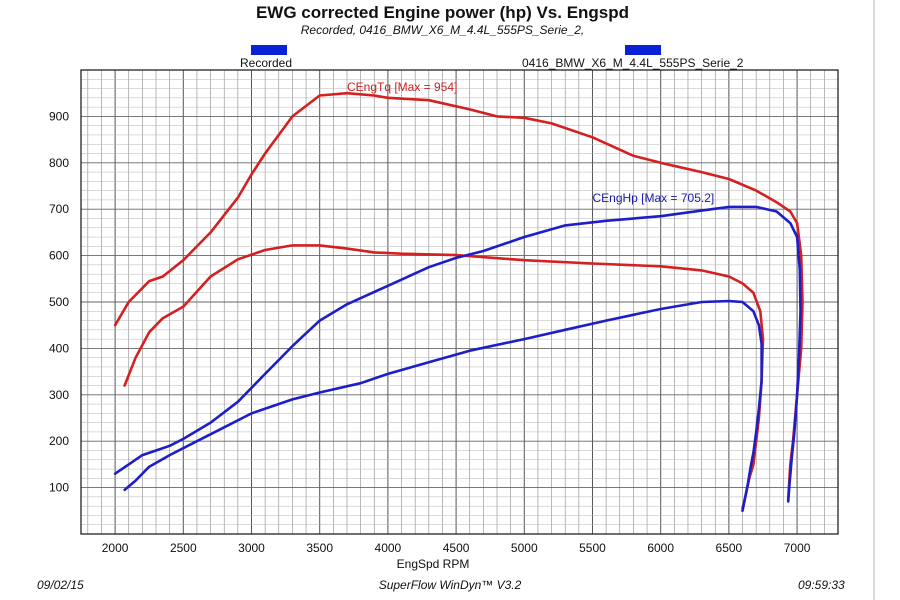  Describe the element at coordinates (269, 50) in the screenshot. I see `legend-swatch-recorded` at that location.